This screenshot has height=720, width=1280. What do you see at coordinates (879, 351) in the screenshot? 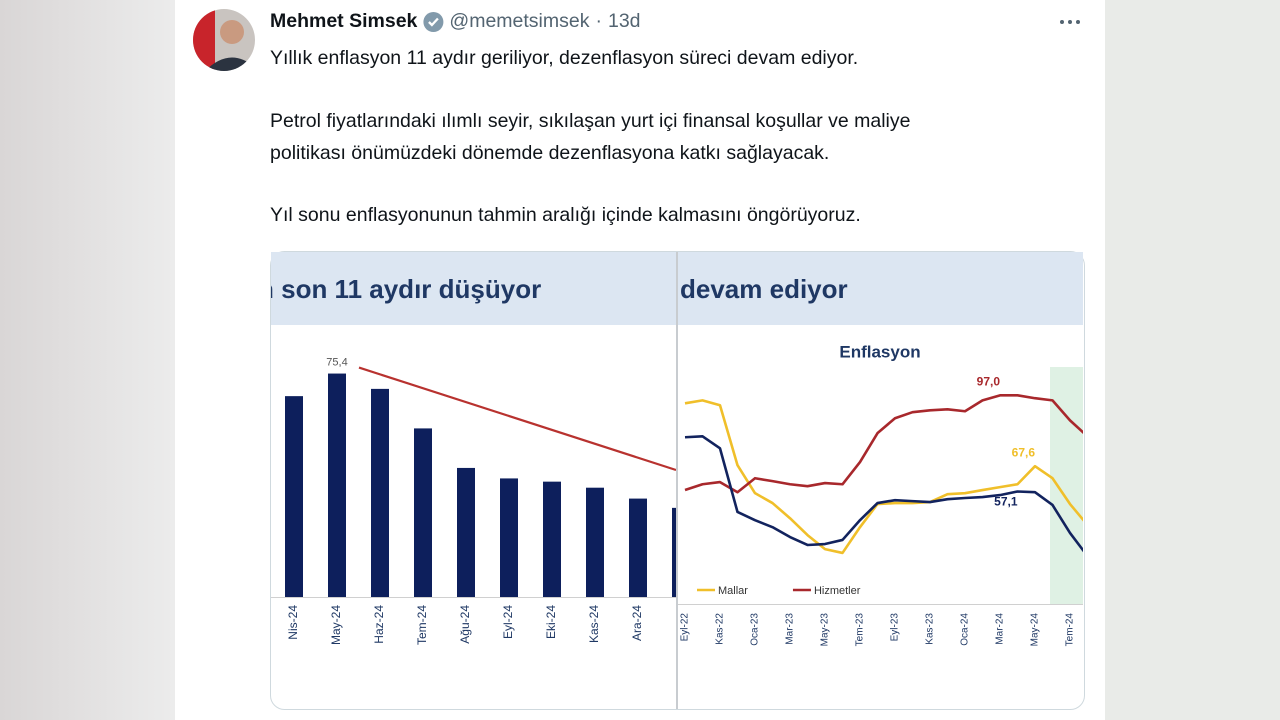
I see `chart-title: Enflasyon` at bounding box center [879, 351].